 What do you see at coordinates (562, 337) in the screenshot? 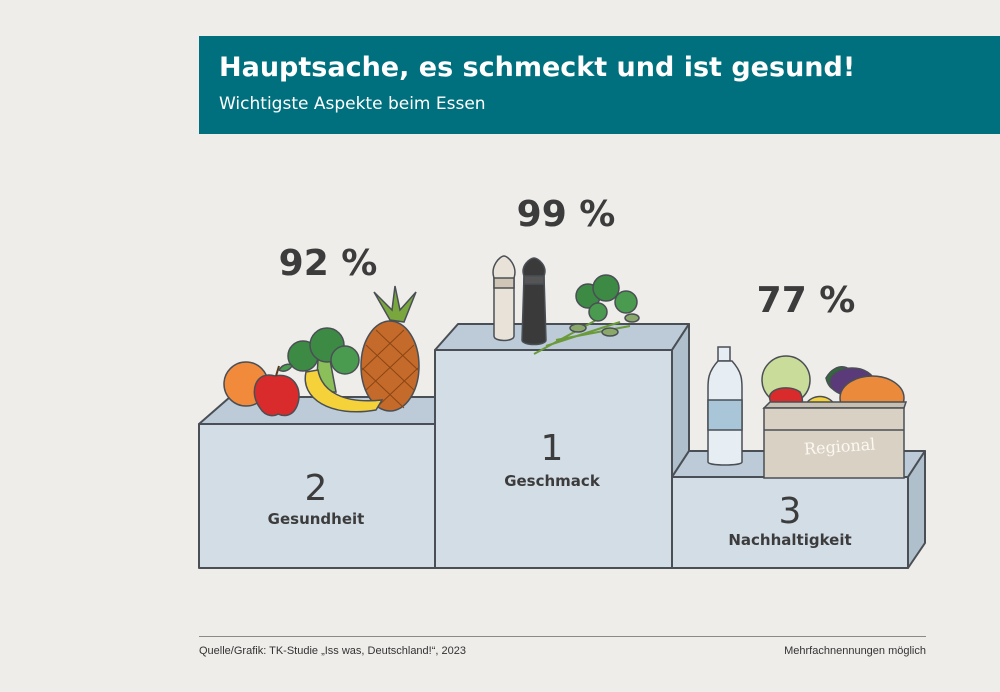
I see `podium-1-top` at bounding box center [562, 337].